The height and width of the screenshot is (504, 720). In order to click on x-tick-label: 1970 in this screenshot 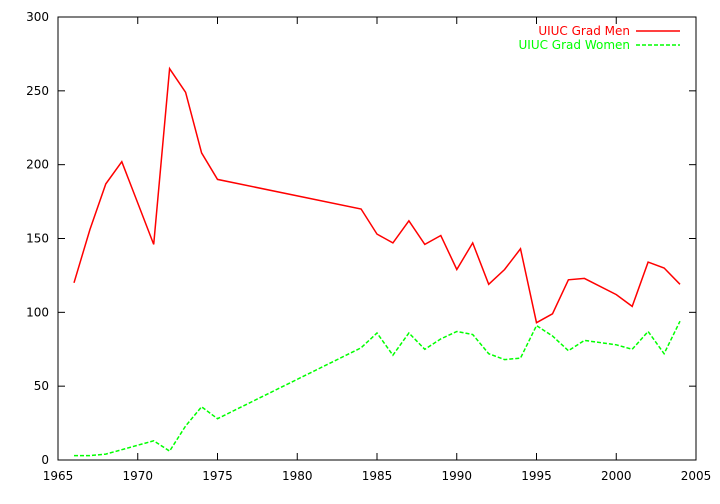, I will do `click(137, 476)`.